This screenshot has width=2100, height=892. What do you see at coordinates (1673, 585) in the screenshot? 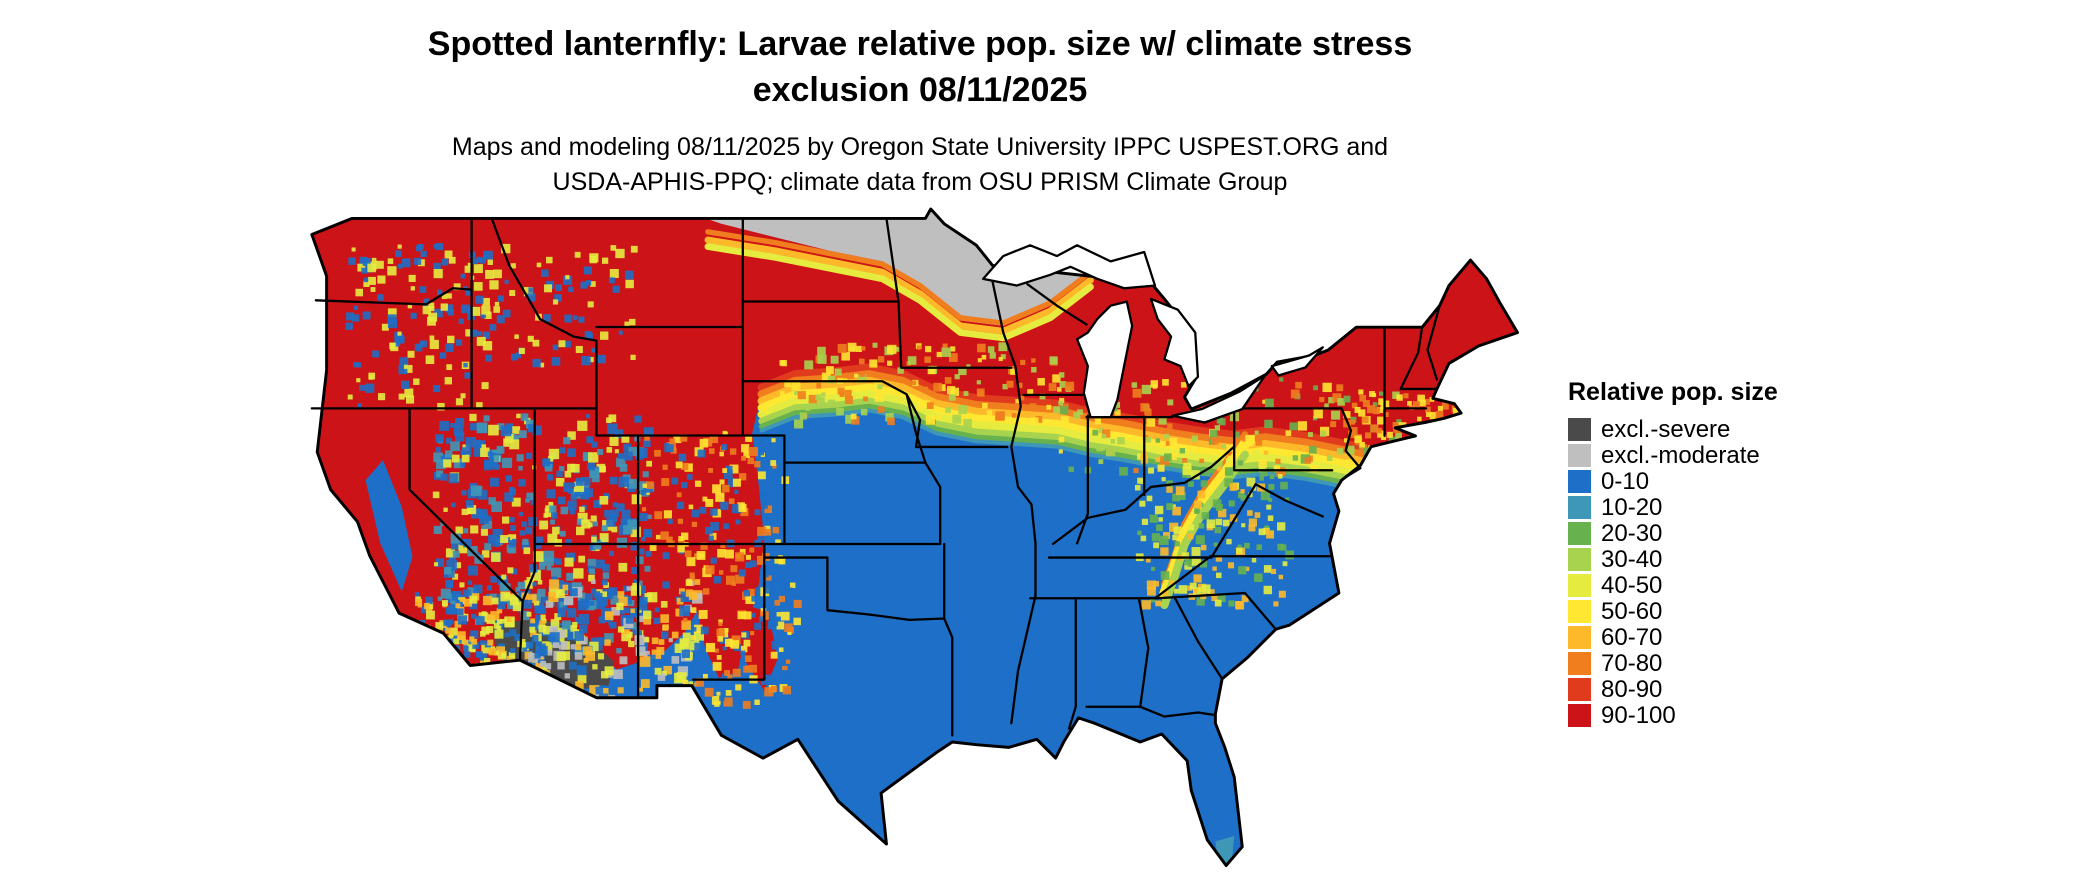
I see `legend-item: 40-50` at bounding box center [1673, 585].